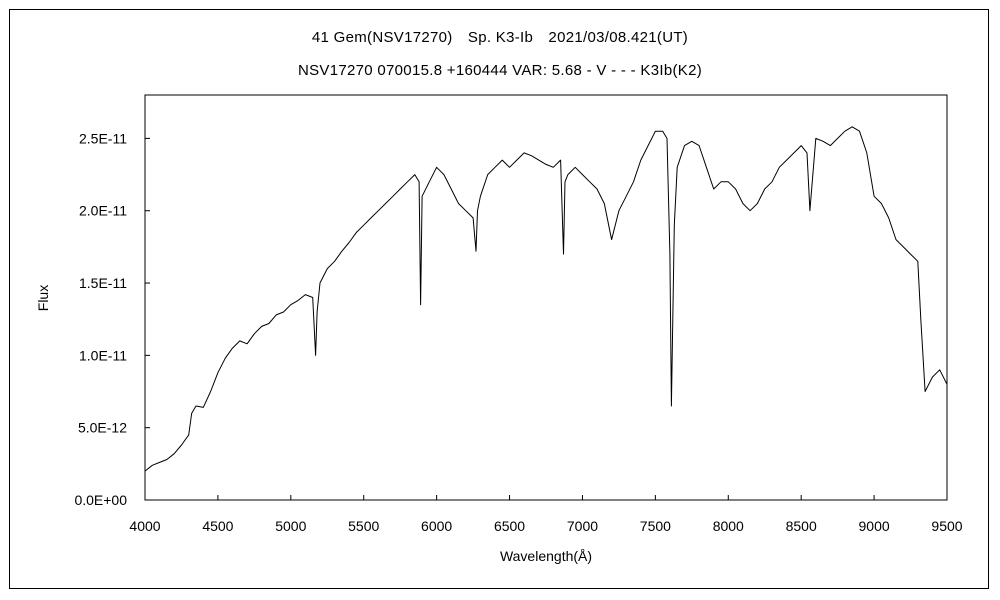 The image size is (1000, 600). I want to click on x-tick-label: 7500, so click(655, 526).